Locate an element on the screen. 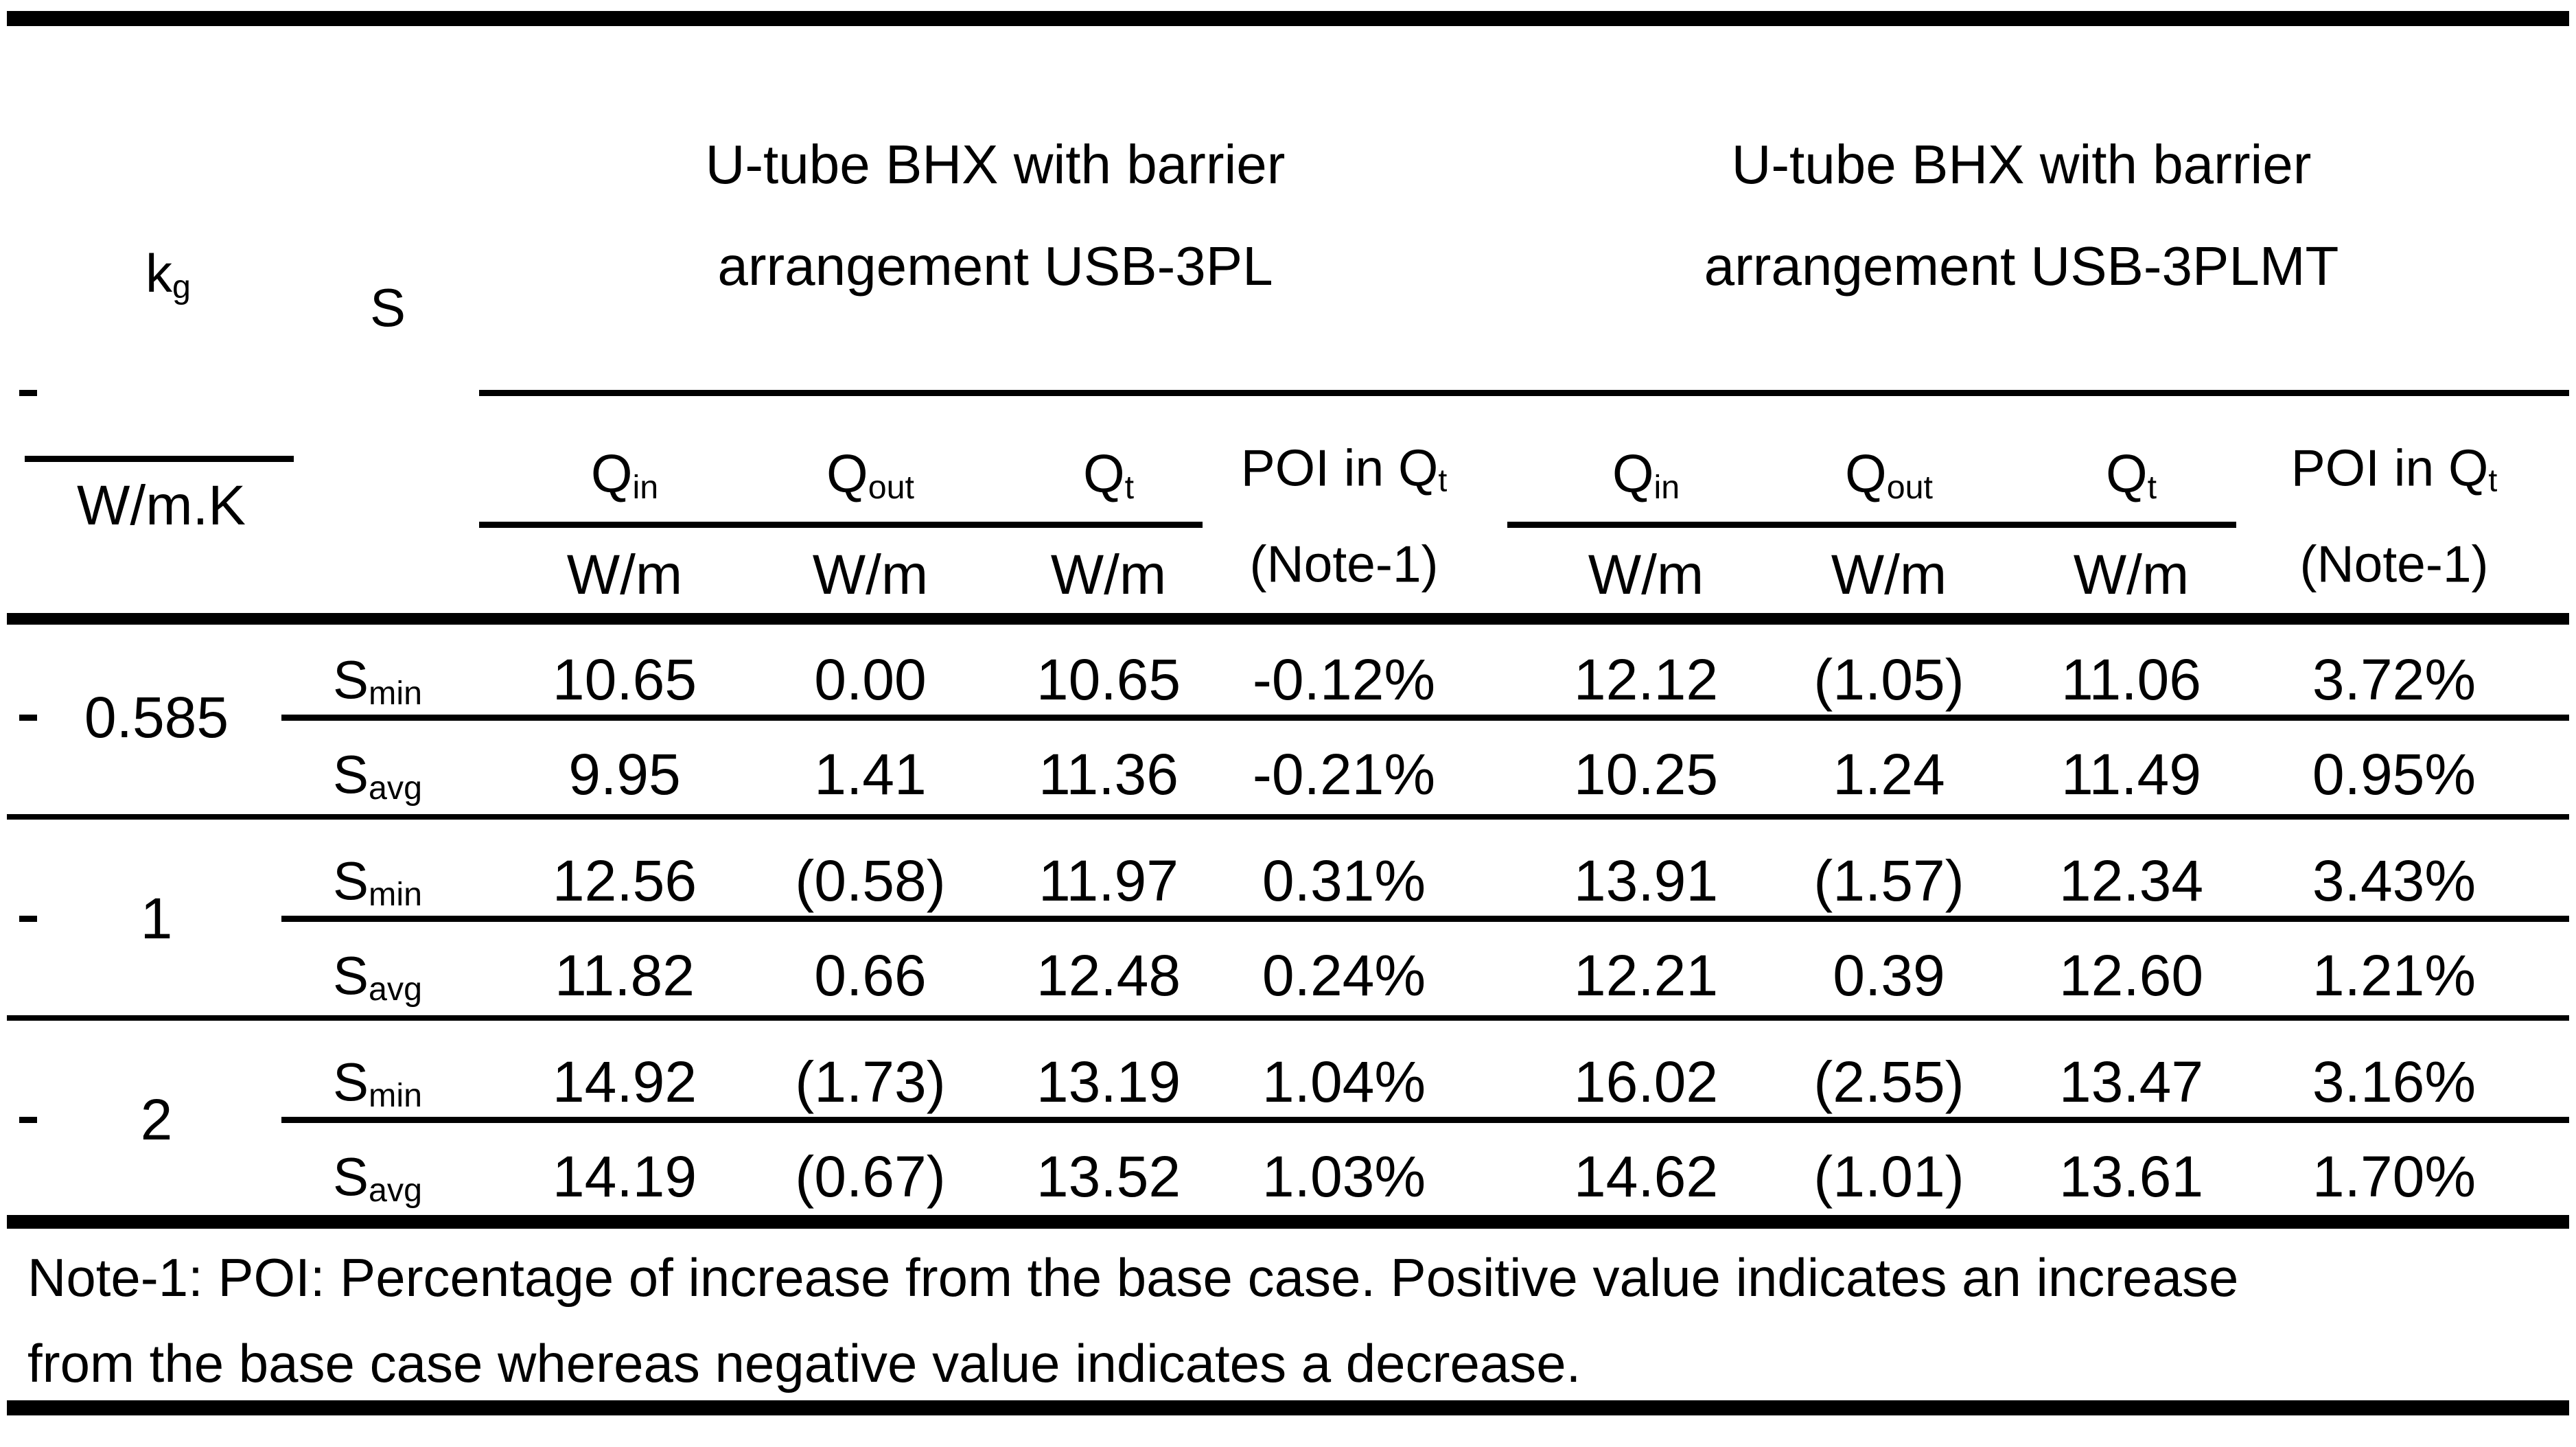  data-cell: 12.48 is located at coordinates (1108, 975).